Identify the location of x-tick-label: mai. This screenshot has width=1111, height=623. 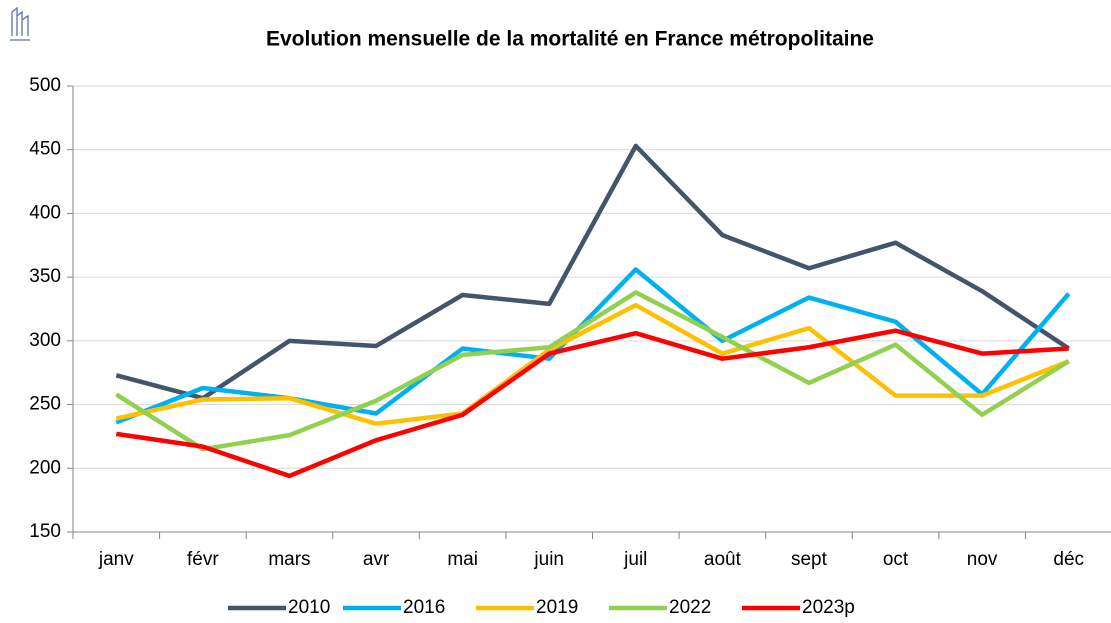
(462, 559).